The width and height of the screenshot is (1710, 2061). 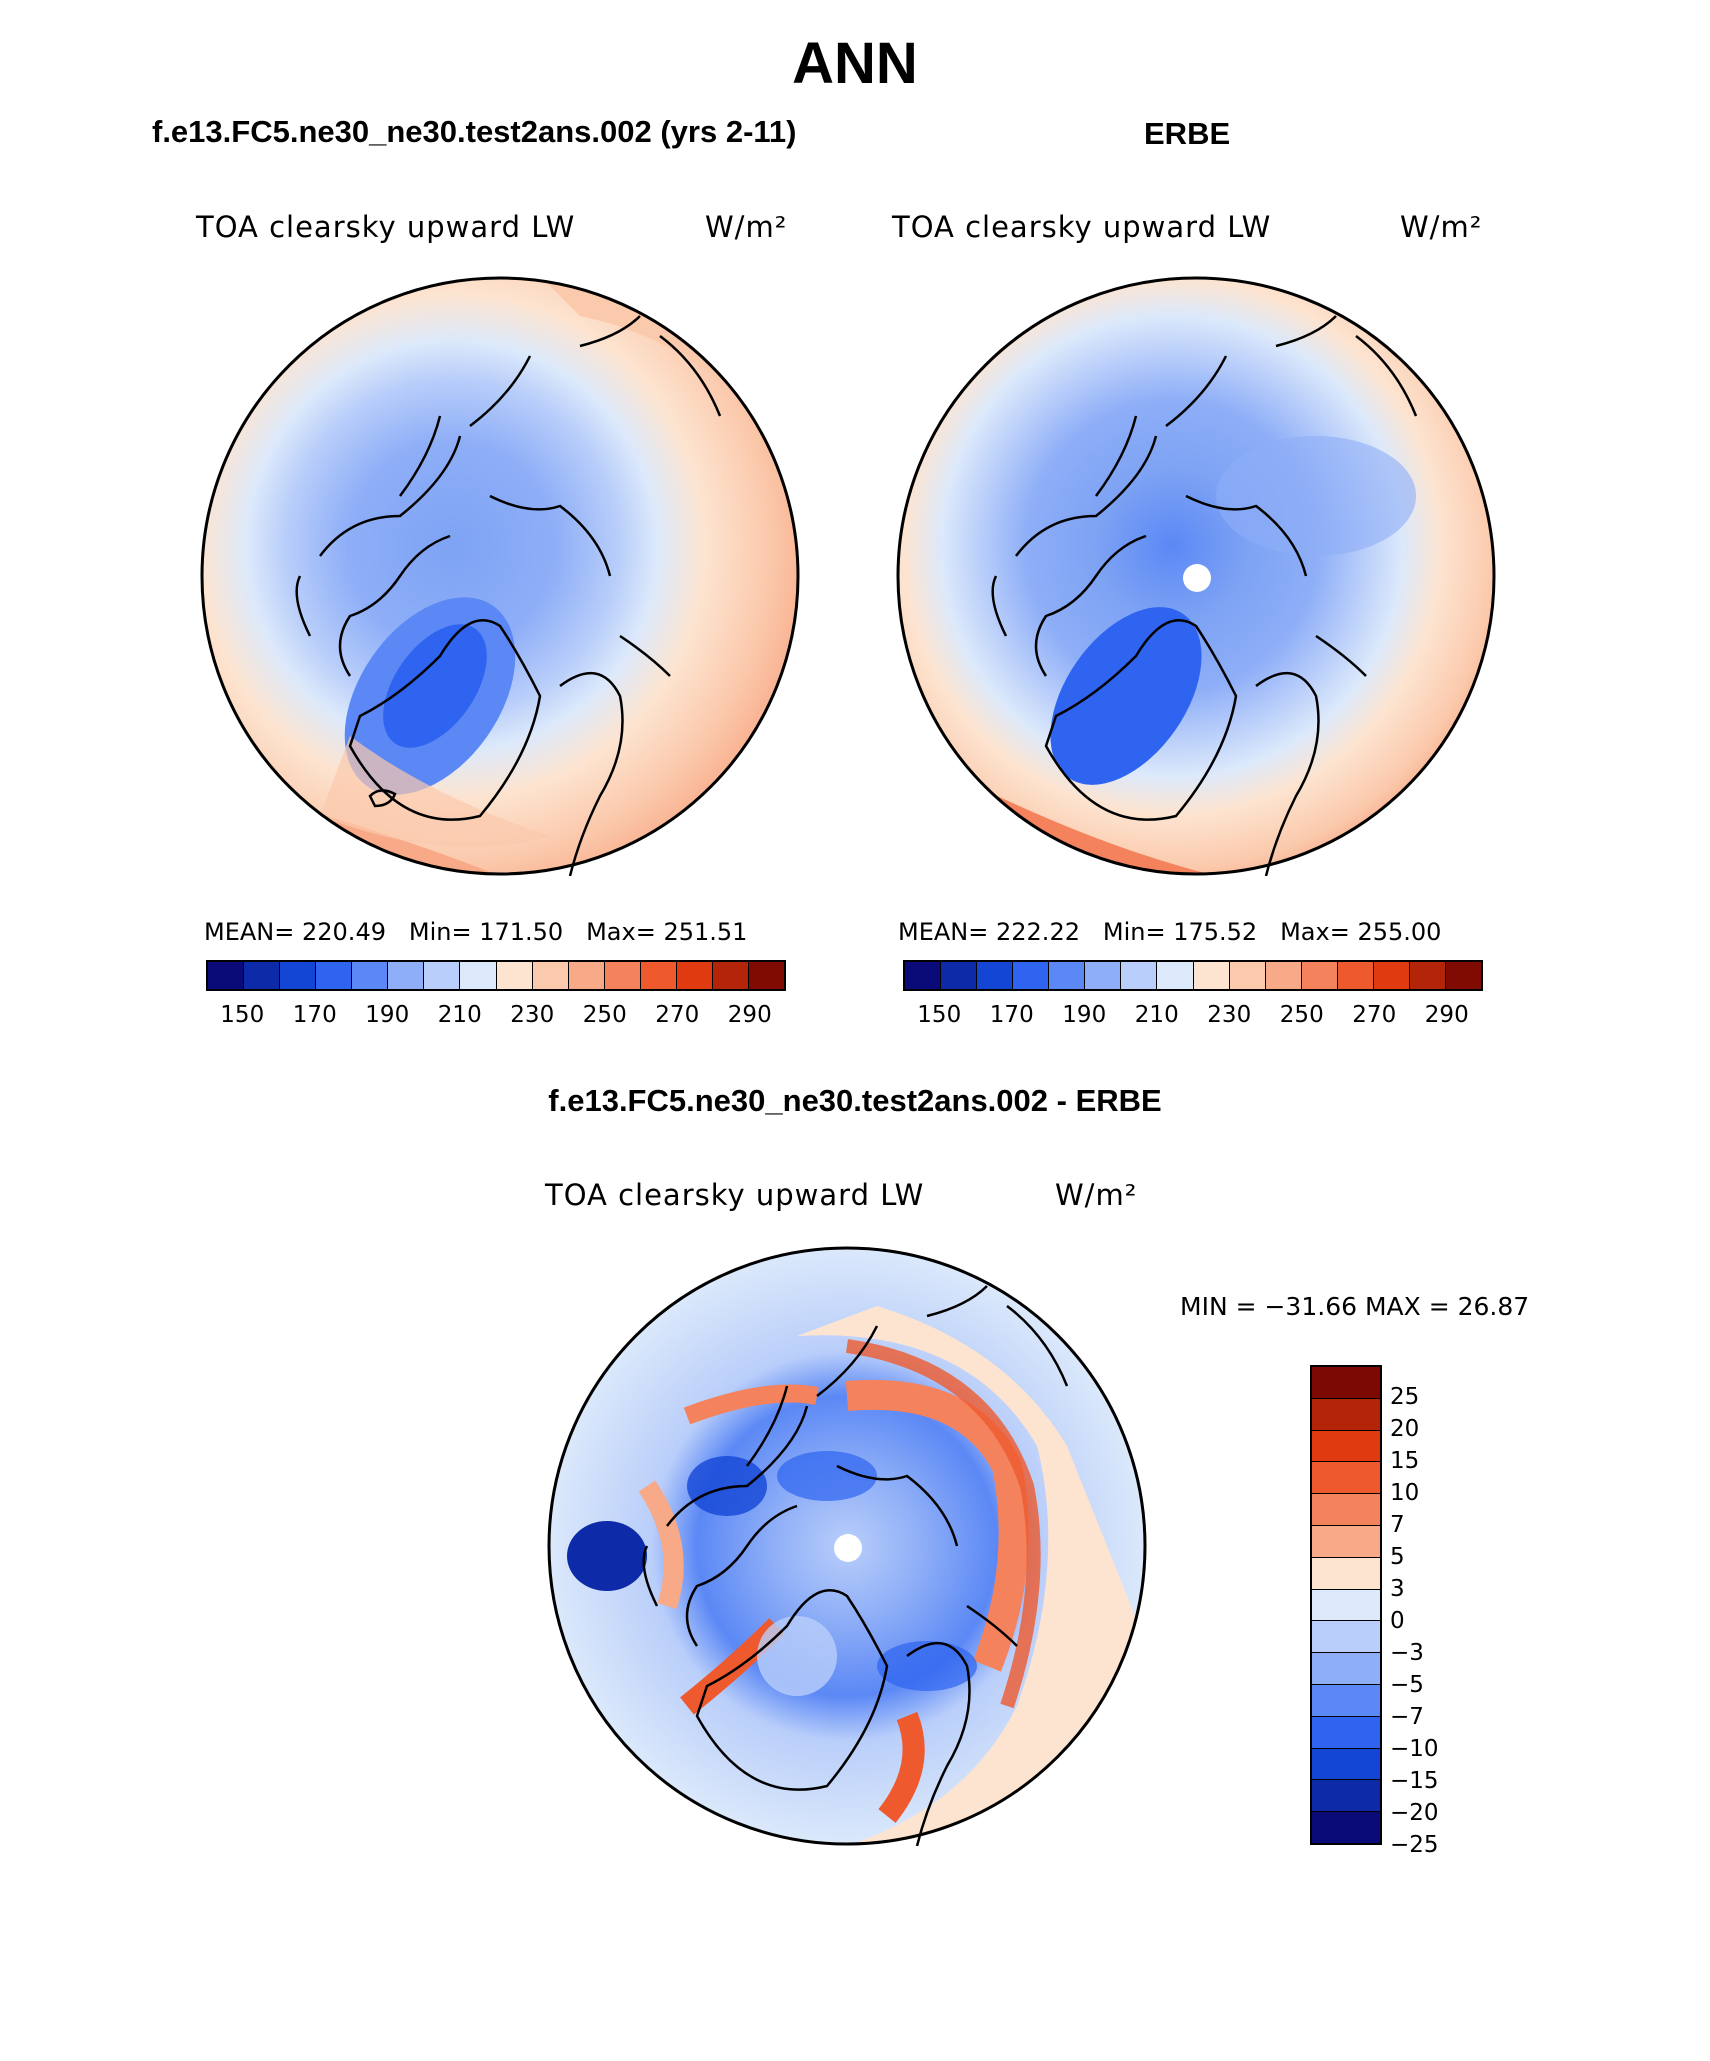 I want to click on panel-3-colorbar-tick-label: 5, so click(x=1397, y=1557).